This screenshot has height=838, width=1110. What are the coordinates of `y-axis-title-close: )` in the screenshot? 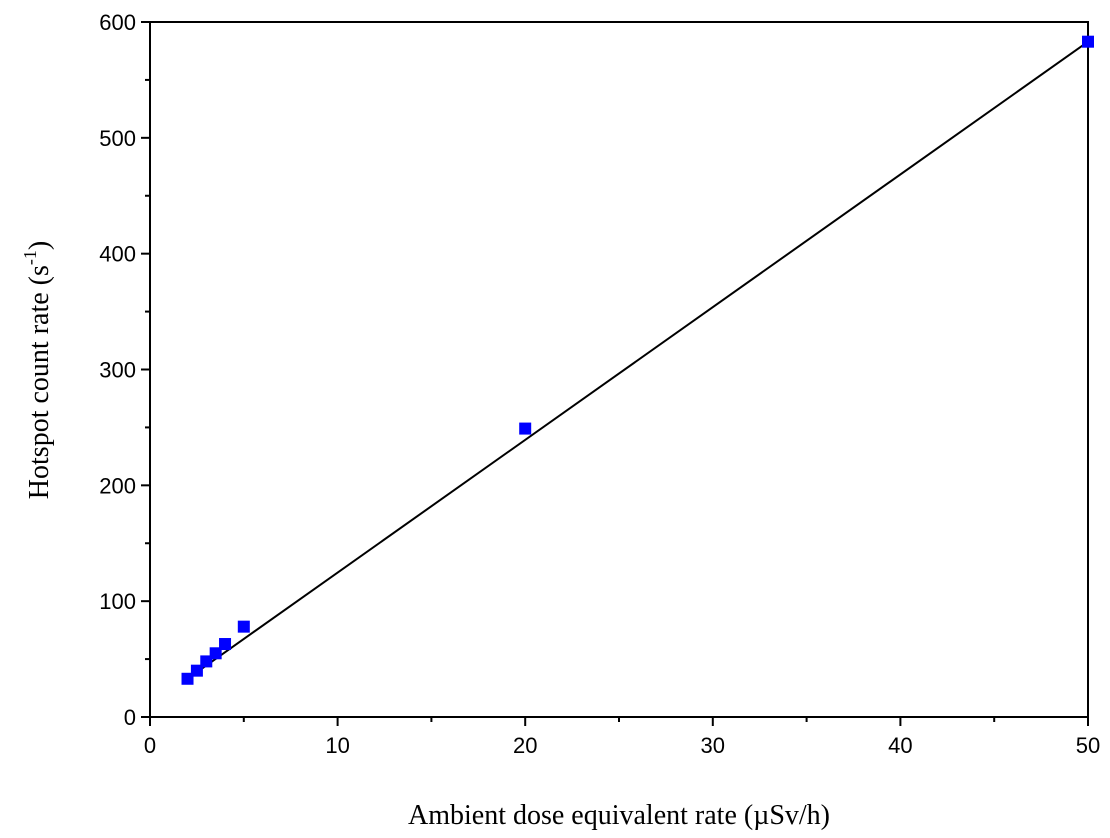 It's located at (39, 245).